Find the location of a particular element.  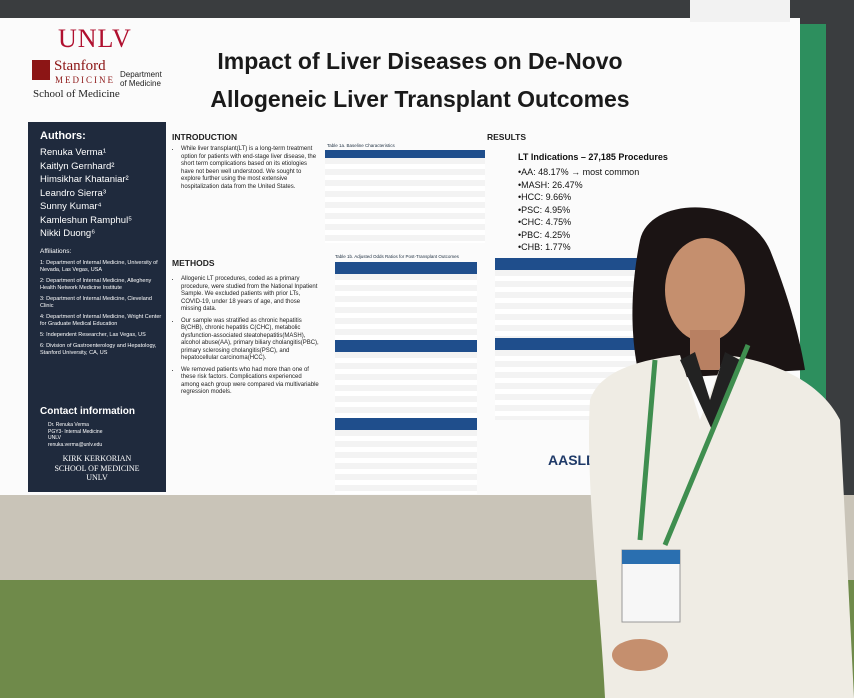

author-name: Kaitlyn Gernhard² is located at coordinates (77, 166).